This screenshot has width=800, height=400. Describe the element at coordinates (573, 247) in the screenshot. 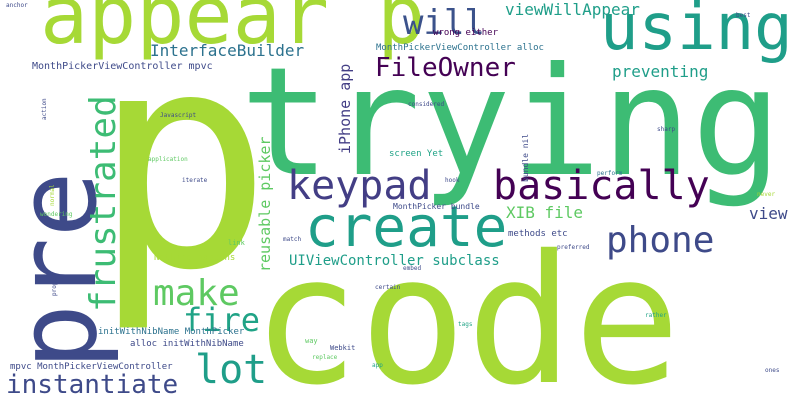

I see `word-preferred: preferred` at that location.